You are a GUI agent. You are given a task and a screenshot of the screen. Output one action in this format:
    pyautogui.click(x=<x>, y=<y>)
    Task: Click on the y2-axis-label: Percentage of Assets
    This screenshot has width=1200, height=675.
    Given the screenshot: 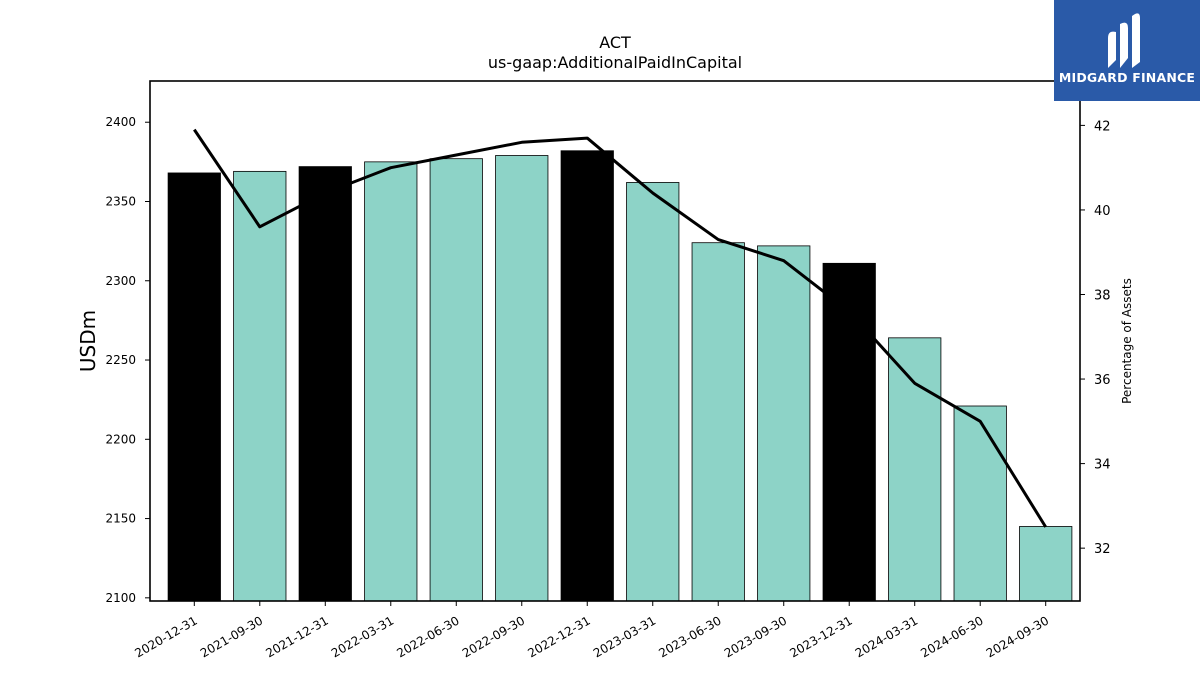 What is the action you would take?
    pyautogui.click(x=1127, y=341)
    